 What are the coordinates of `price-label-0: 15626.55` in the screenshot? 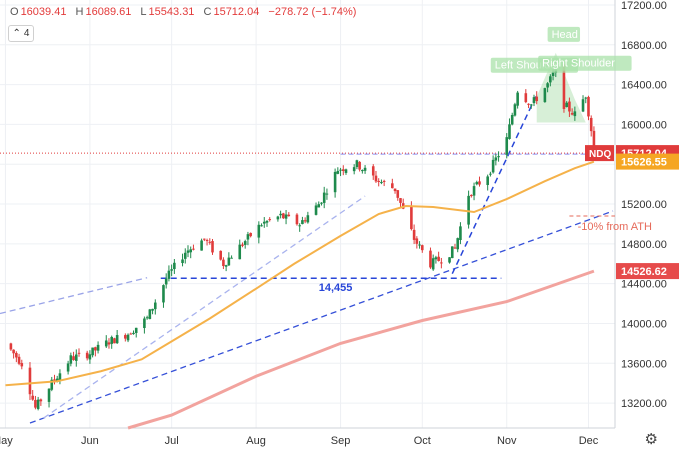 It's located at (644, 163).